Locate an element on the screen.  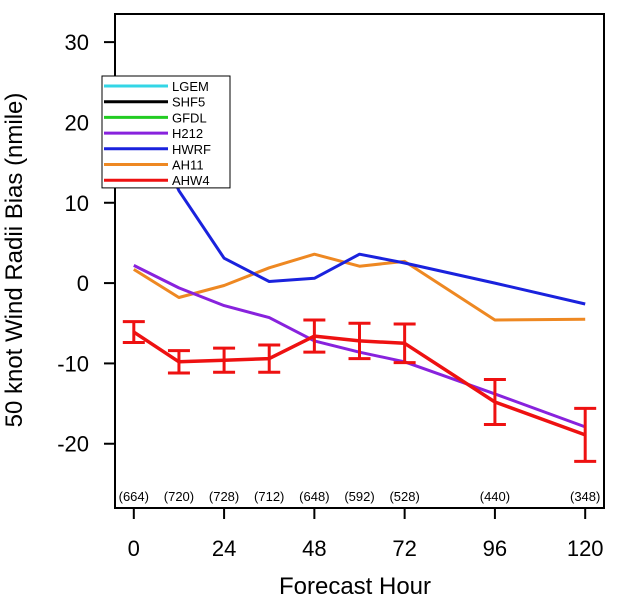
x-tick-label: 48 is located at coordinates (314, 548).